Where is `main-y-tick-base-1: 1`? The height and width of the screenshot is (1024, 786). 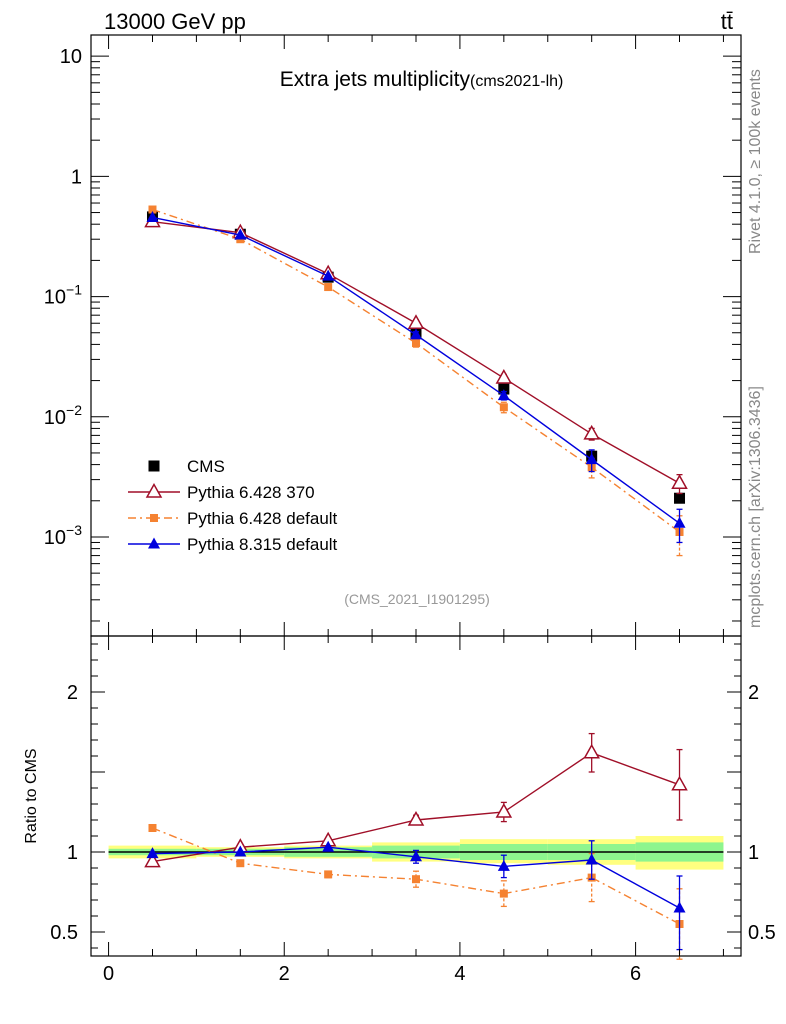
main-y-tick-base-1: 1 is located at coordinates (76, 177).